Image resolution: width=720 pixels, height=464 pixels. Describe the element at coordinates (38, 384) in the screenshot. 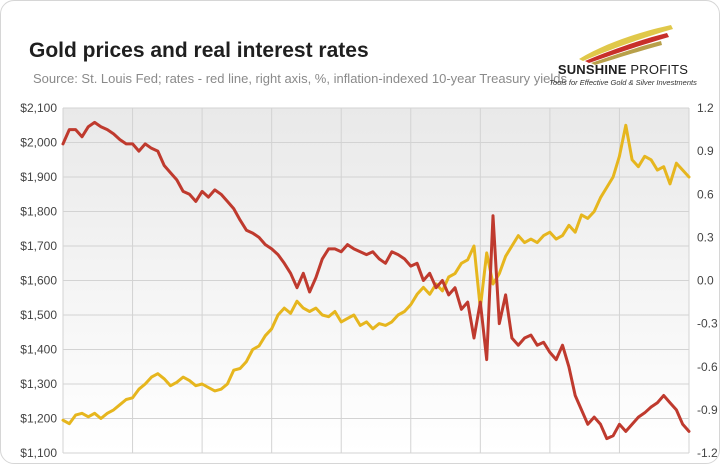

I see `left-axis-tick-label: $1,300` at that location.